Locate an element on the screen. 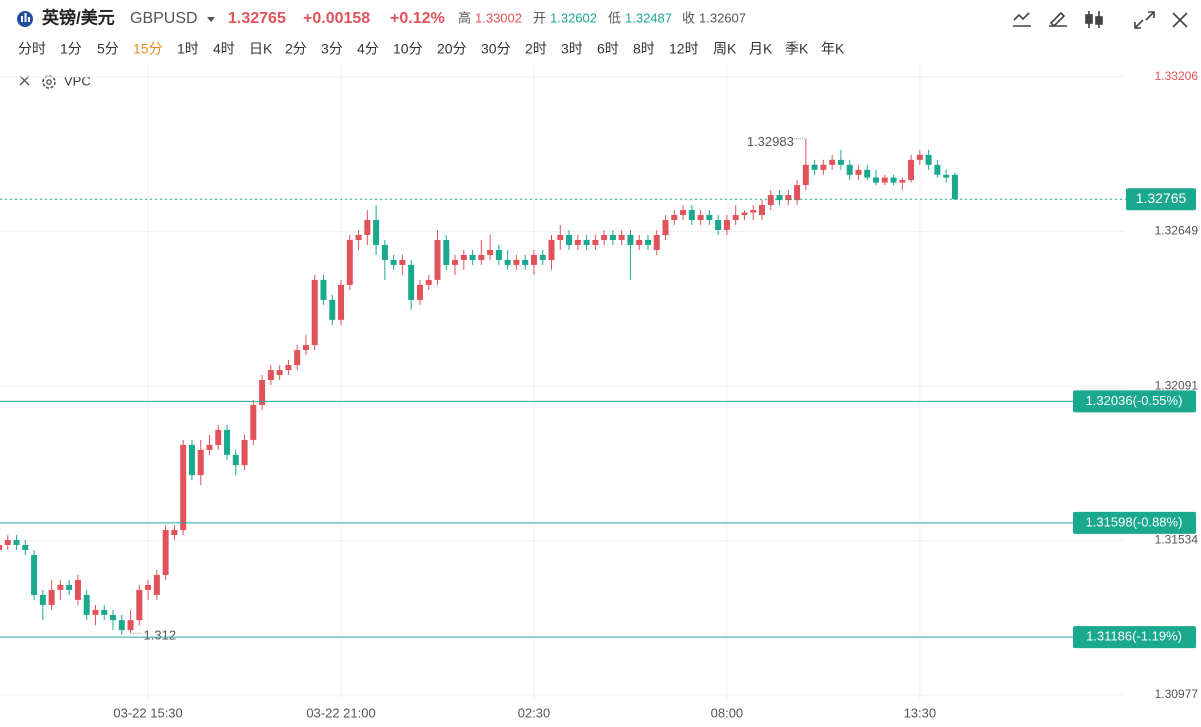  timeframe-tab: 4时 is located at coordinates (224, 49).